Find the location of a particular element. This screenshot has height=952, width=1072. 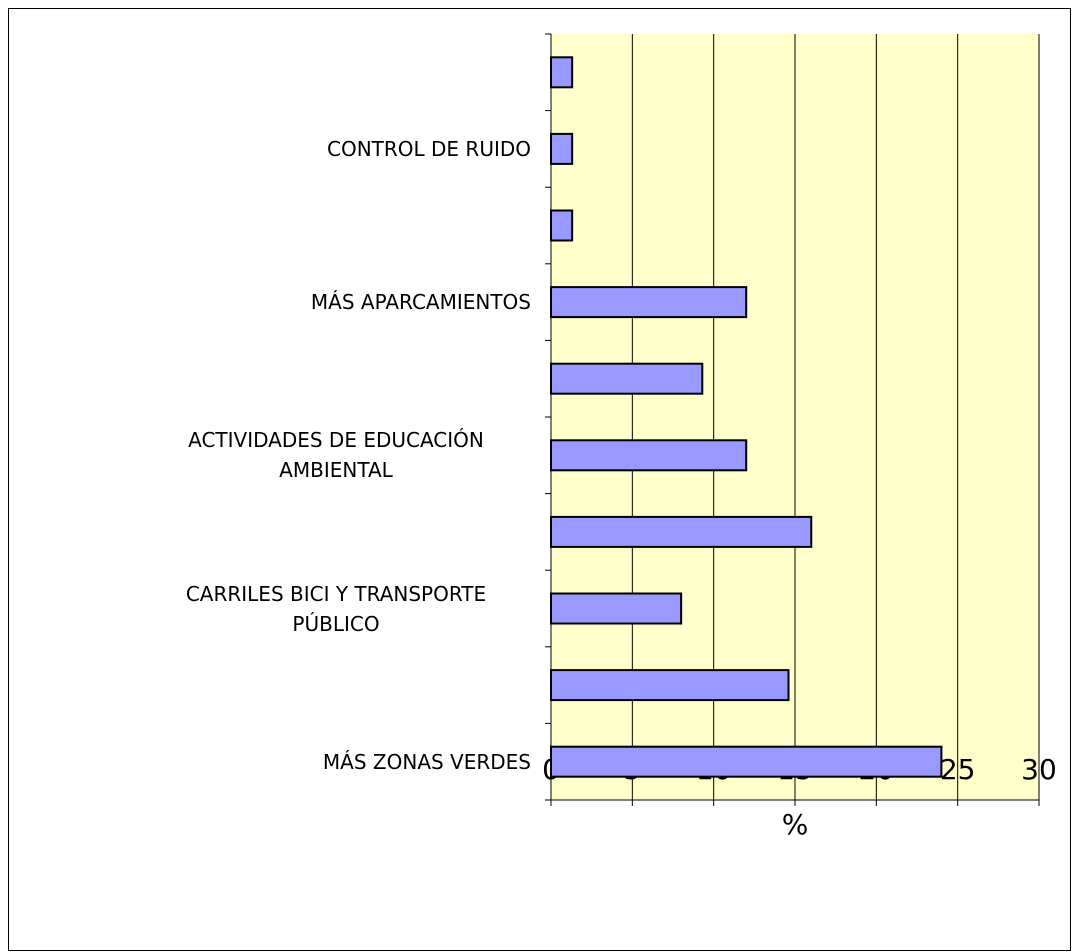

x-tick-label: 25 is located at coordinates (958, 769).